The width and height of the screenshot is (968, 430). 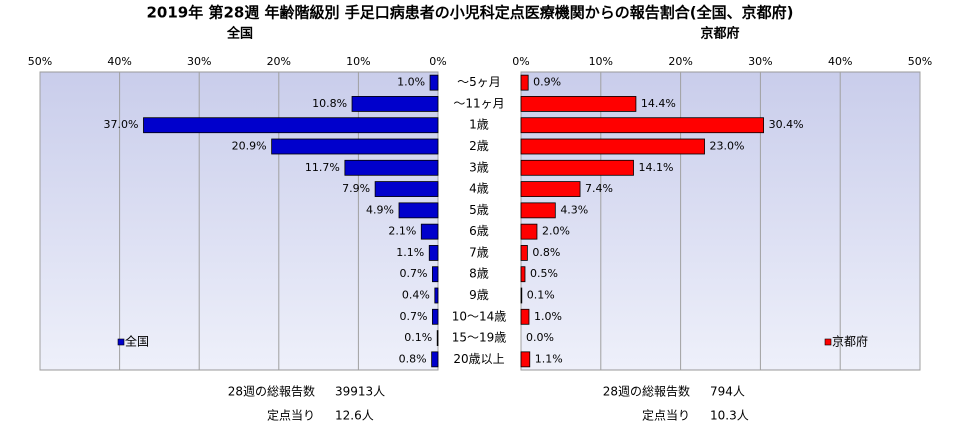 I want to click on data-label: 4.3%, so click(x=574, y=209).